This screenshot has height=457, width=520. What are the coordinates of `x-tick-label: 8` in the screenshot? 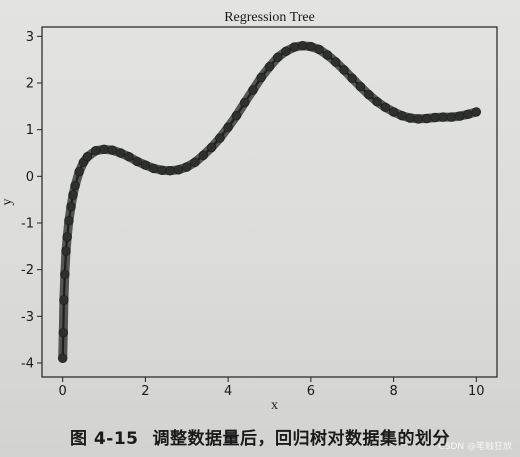 It's located at (393, 391).